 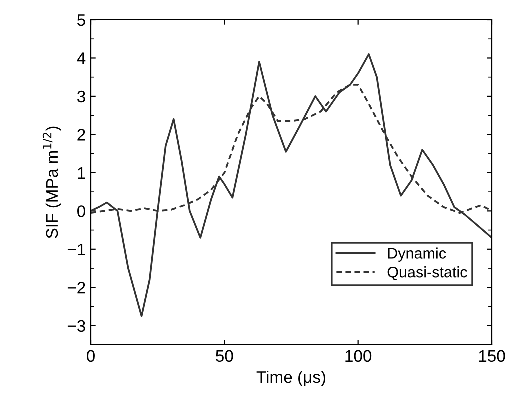 What do you see at coordinates (77, 288) in the screenshot?
I see `y-tick-label: −2` at bounding box center [77, 288].